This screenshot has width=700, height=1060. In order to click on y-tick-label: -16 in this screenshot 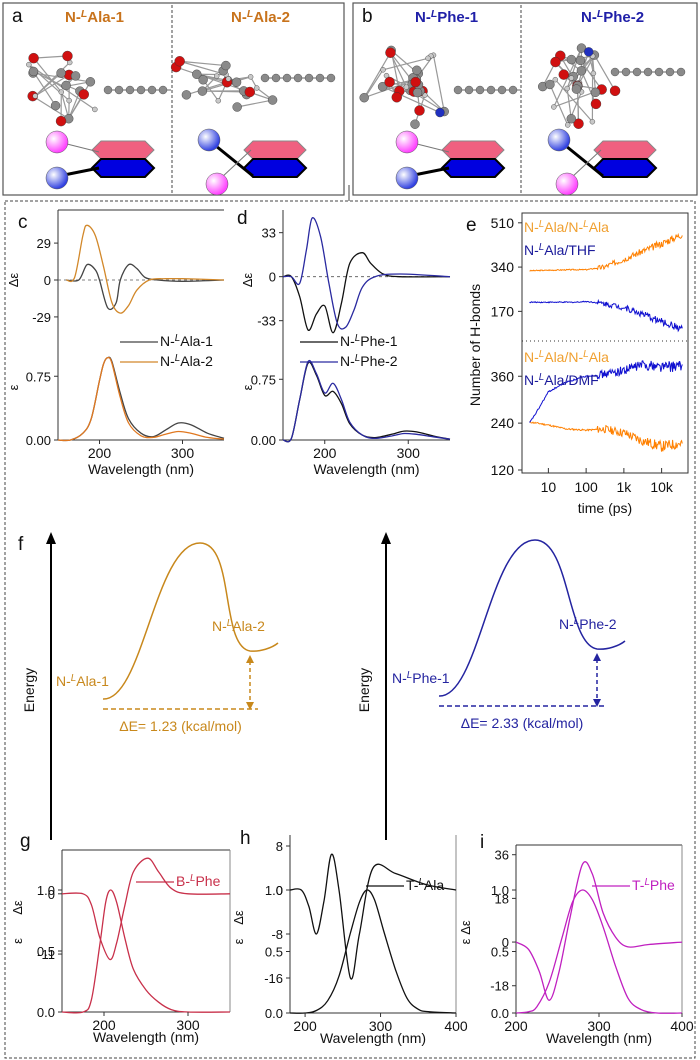, I will do `click(273, 978)`.